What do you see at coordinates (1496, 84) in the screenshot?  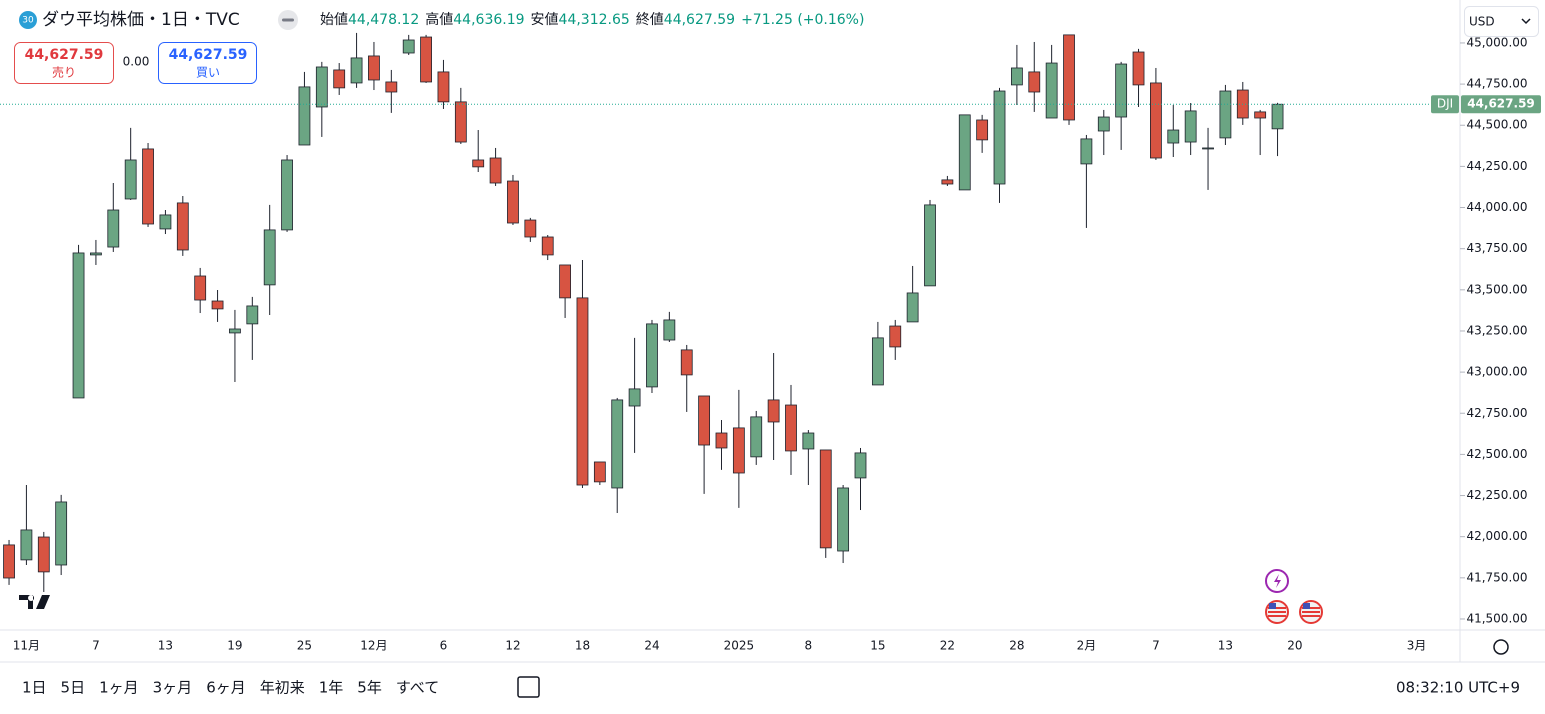 I see `y-tick-label: 44,750.00` at bounding box center [1496, 84].